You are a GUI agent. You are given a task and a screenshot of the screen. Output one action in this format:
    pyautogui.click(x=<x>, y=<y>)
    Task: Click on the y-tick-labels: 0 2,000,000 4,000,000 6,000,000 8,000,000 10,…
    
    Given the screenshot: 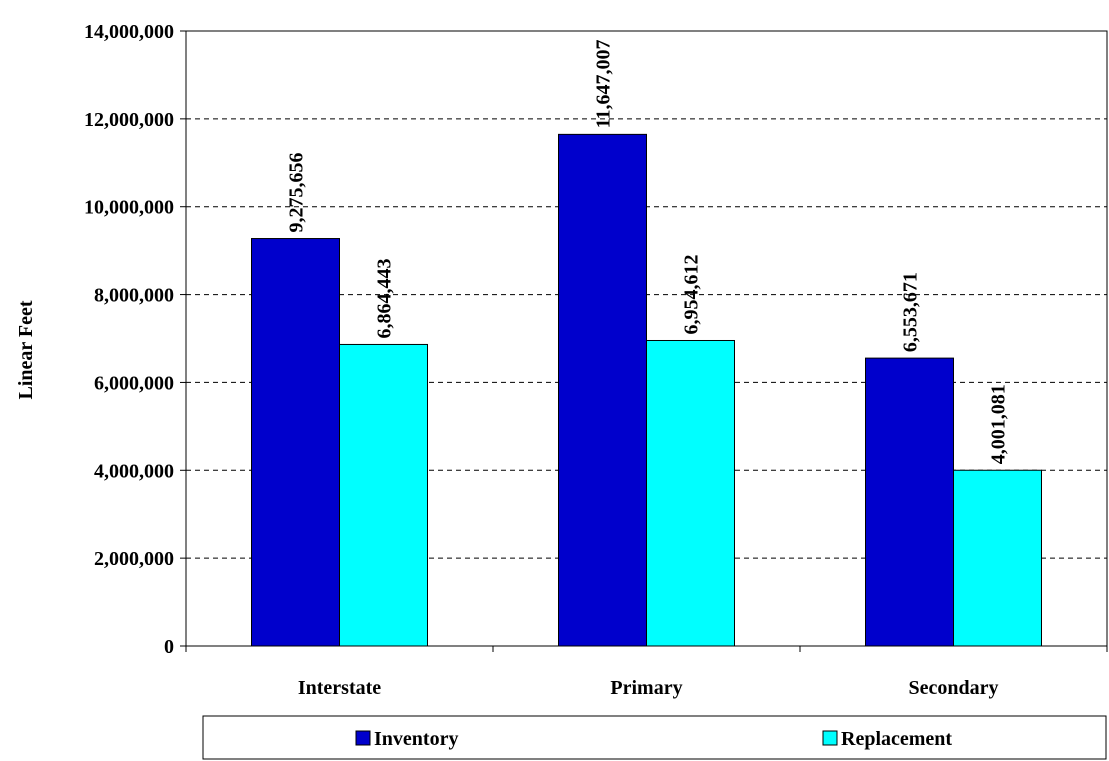 What is the action you would take?
    pyautogui.click(x=129, y=339)
    